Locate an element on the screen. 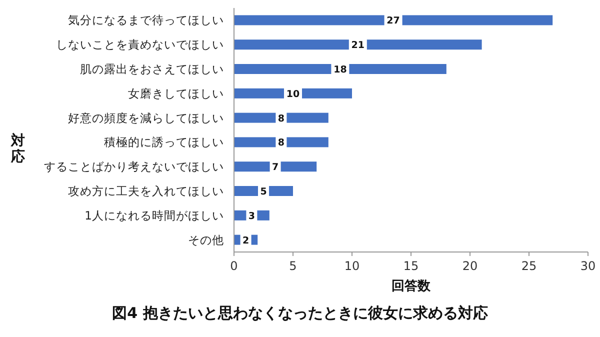 The image size is (600, 337). data-label: 18 is located at coordinates (341, 70).